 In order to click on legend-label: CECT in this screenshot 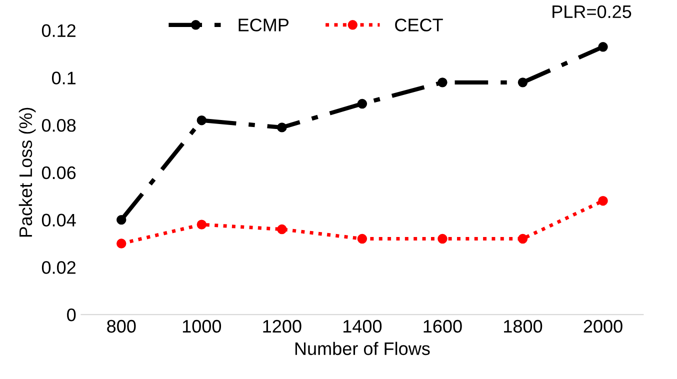, I will do `click(419, 25)`.